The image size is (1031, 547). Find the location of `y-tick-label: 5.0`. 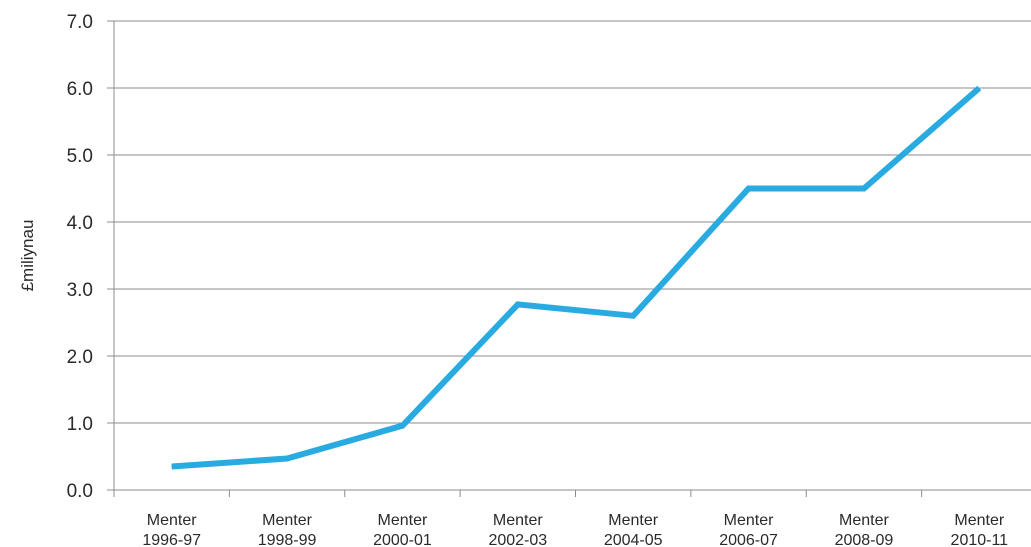

y-tick-label: 5.0 is located at coordinates (80, 156).